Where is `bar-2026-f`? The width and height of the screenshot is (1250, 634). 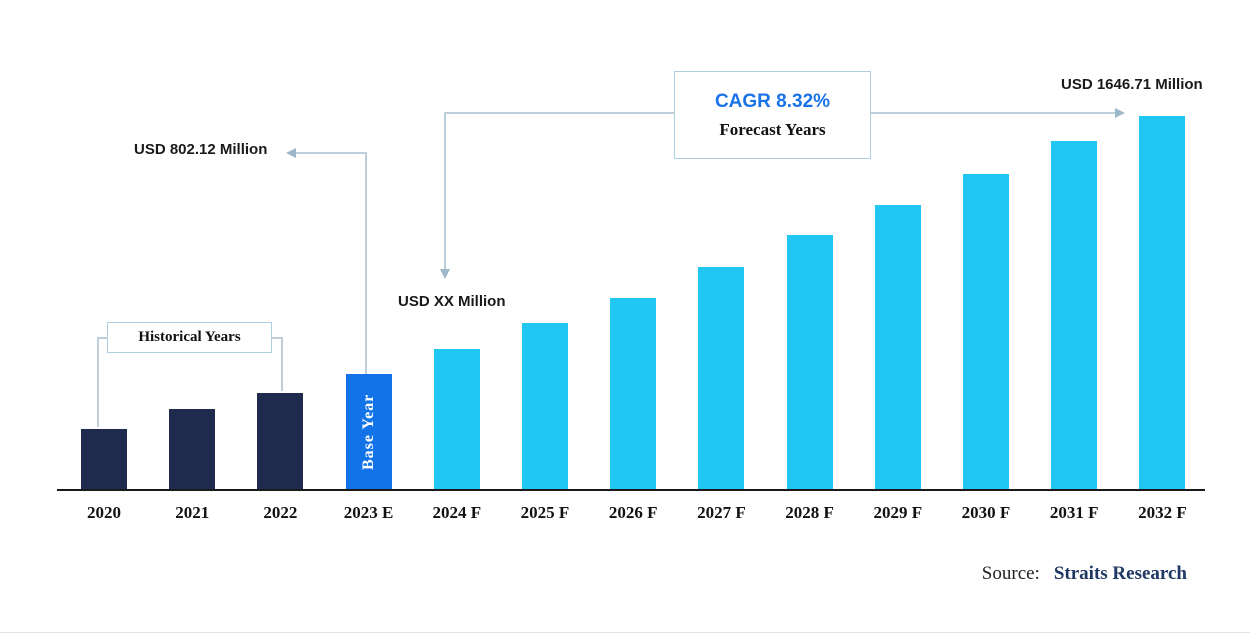
bar-2026-f is located at coordinates (633, 394).